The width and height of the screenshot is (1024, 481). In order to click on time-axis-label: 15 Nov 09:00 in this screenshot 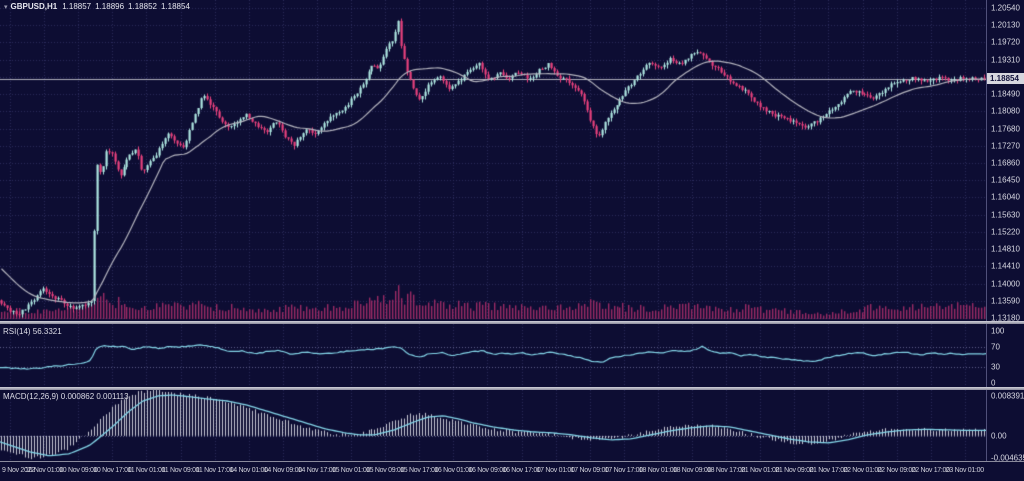, I will do `click(385, 470)`.